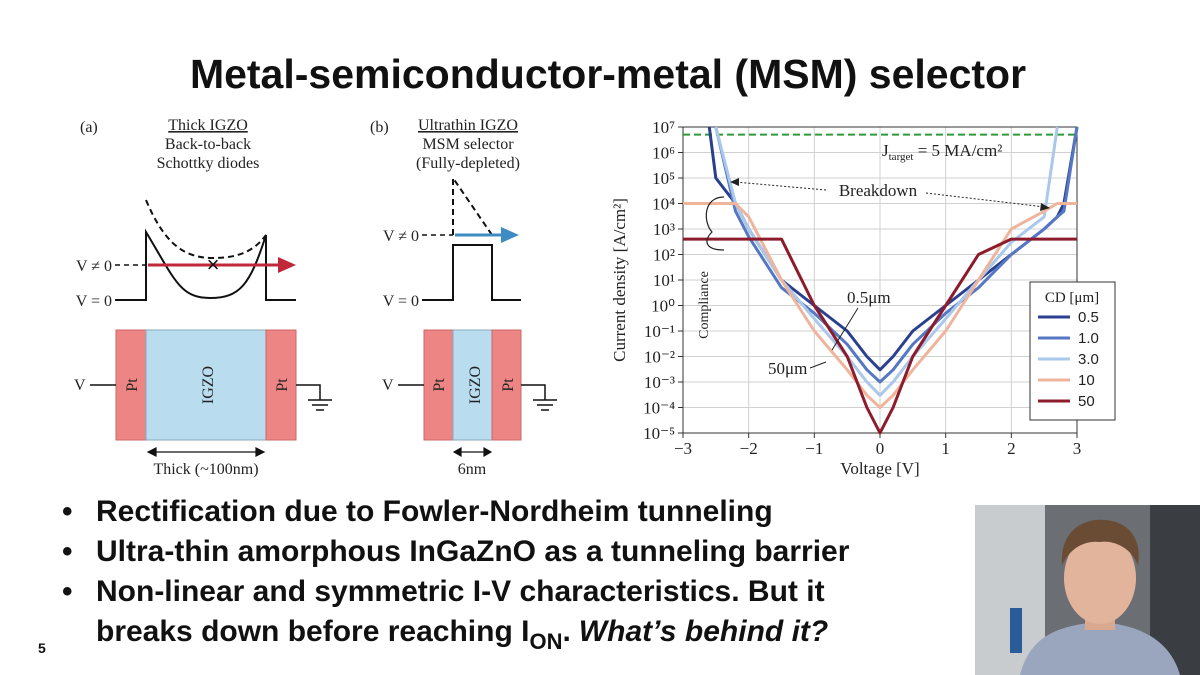 The height and width of the screenshot is (675, 1200). Describe the element at coordinates (957, 150) in the screenshot. I see `annotation: = 5 MA/cm²` at that location.